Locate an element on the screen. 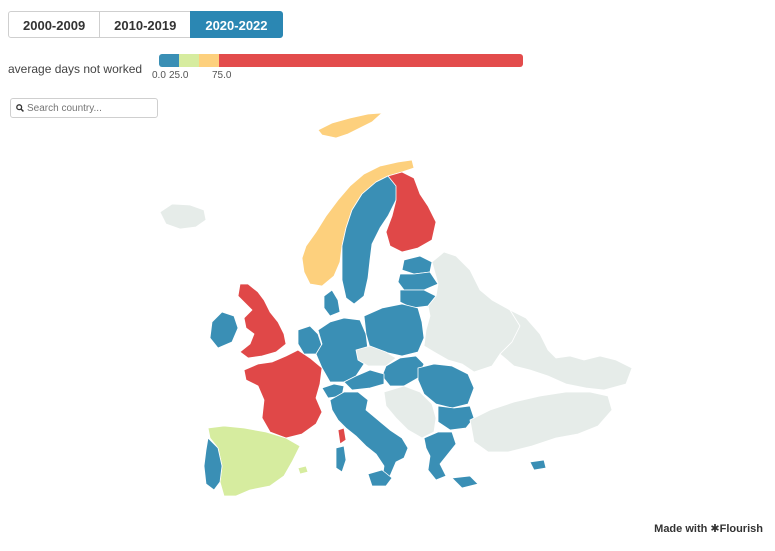 The image size is (775, 551). region-denmark is located at coordinates (332, 303).